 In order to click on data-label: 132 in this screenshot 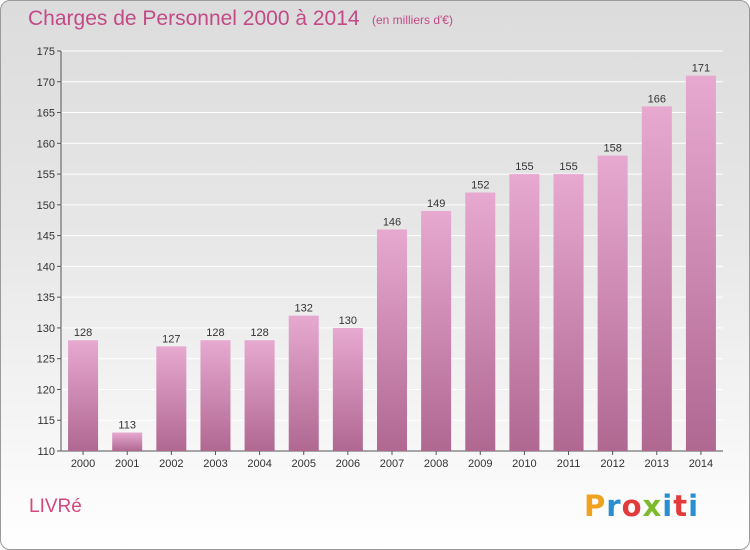, I will do `click(304, 309)`.